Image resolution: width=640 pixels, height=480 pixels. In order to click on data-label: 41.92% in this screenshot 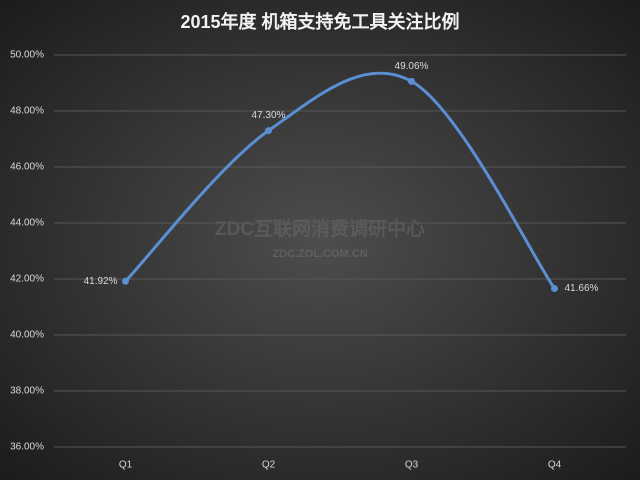, I will do `click(101, 281)`.